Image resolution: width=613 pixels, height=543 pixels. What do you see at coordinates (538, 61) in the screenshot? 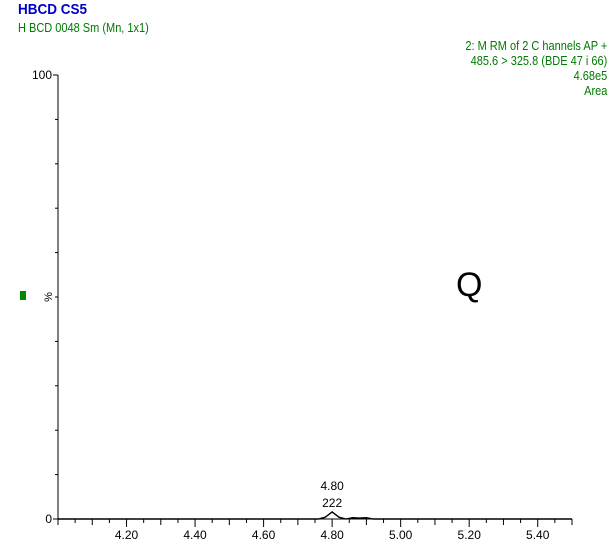
I see `transition-info: 485.6 > 325.8 (BDE 47 i 66)` at bounding box center [538, 61].